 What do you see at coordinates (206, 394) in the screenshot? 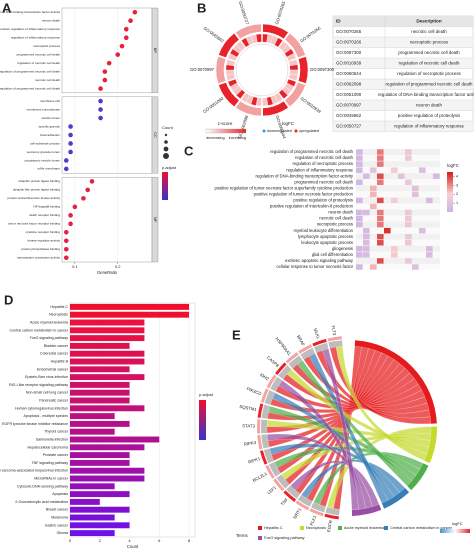
I see `legend-title: p.adjust` at bounding box center [206, 394].